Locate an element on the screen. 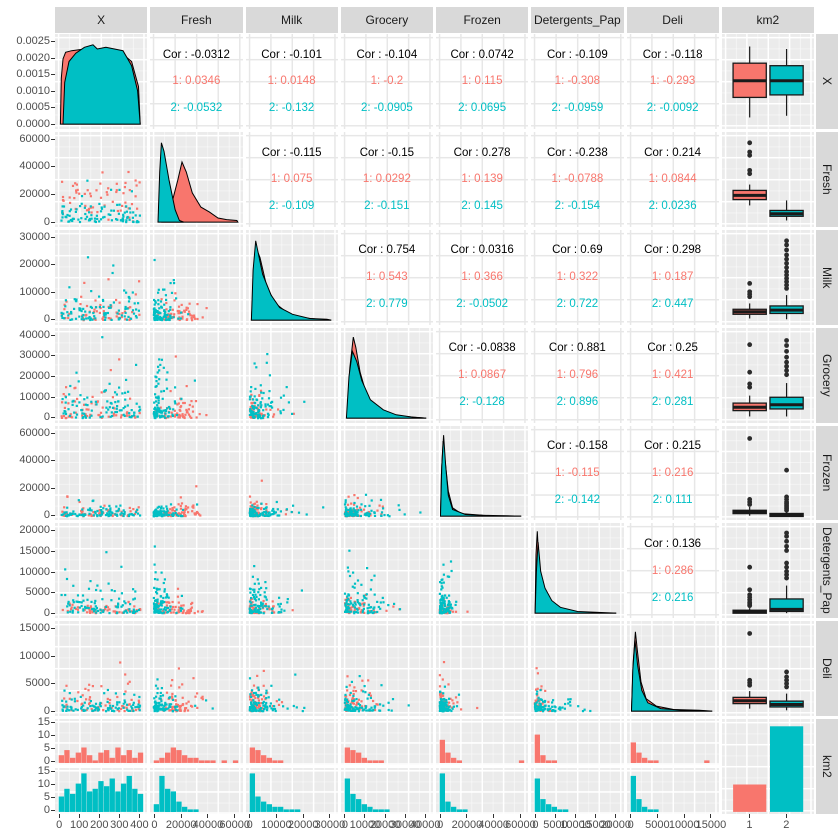 This screenshot has height=840, width=840. ytick-label: 0.0000 is located at coordinates (33, 123).